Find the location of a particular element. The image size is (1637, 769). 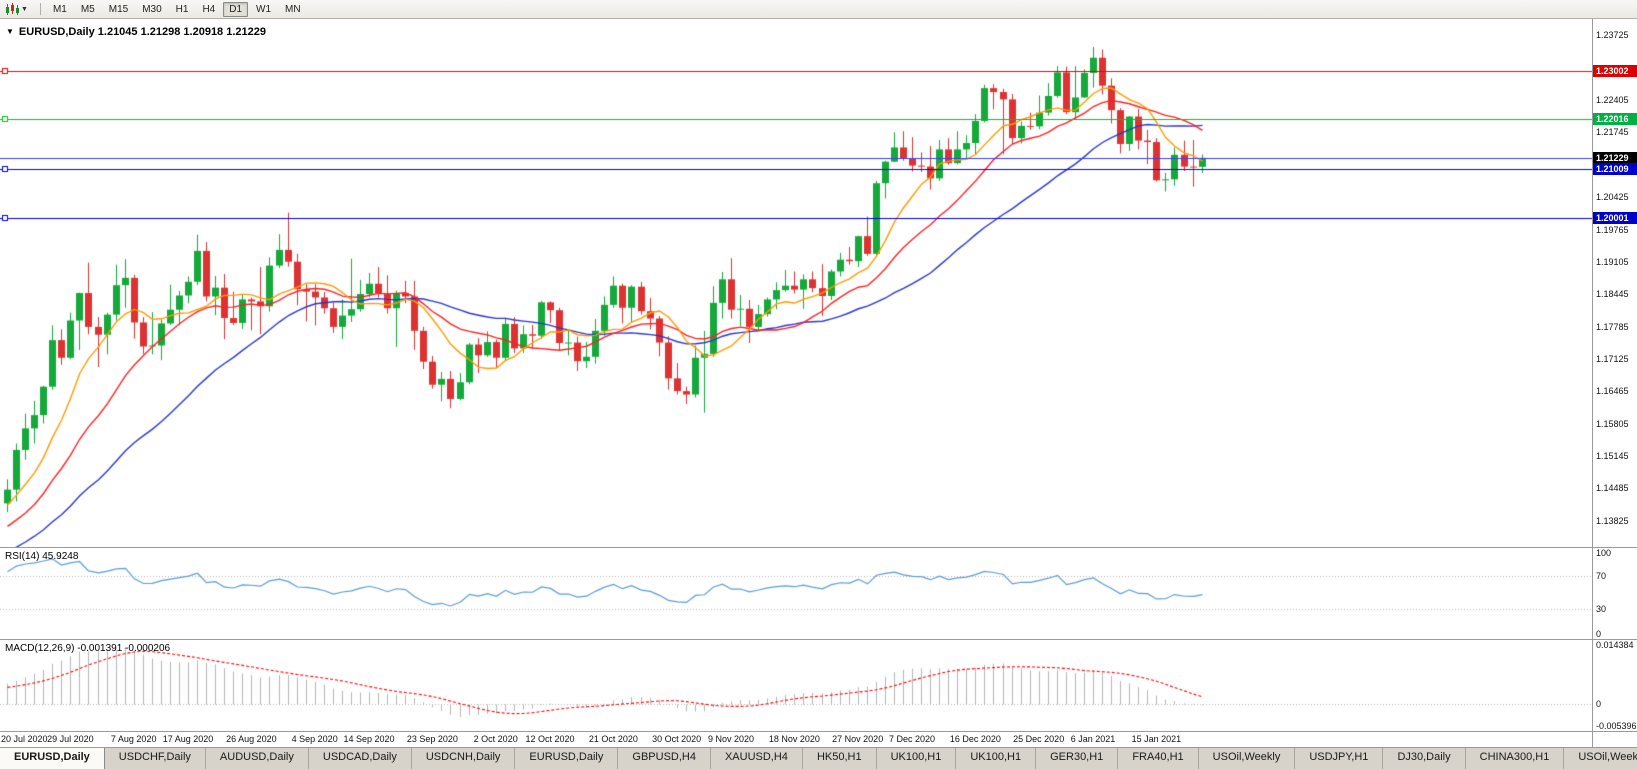

timeframe-button-h1: H1 is located at coordinates (182, 9).